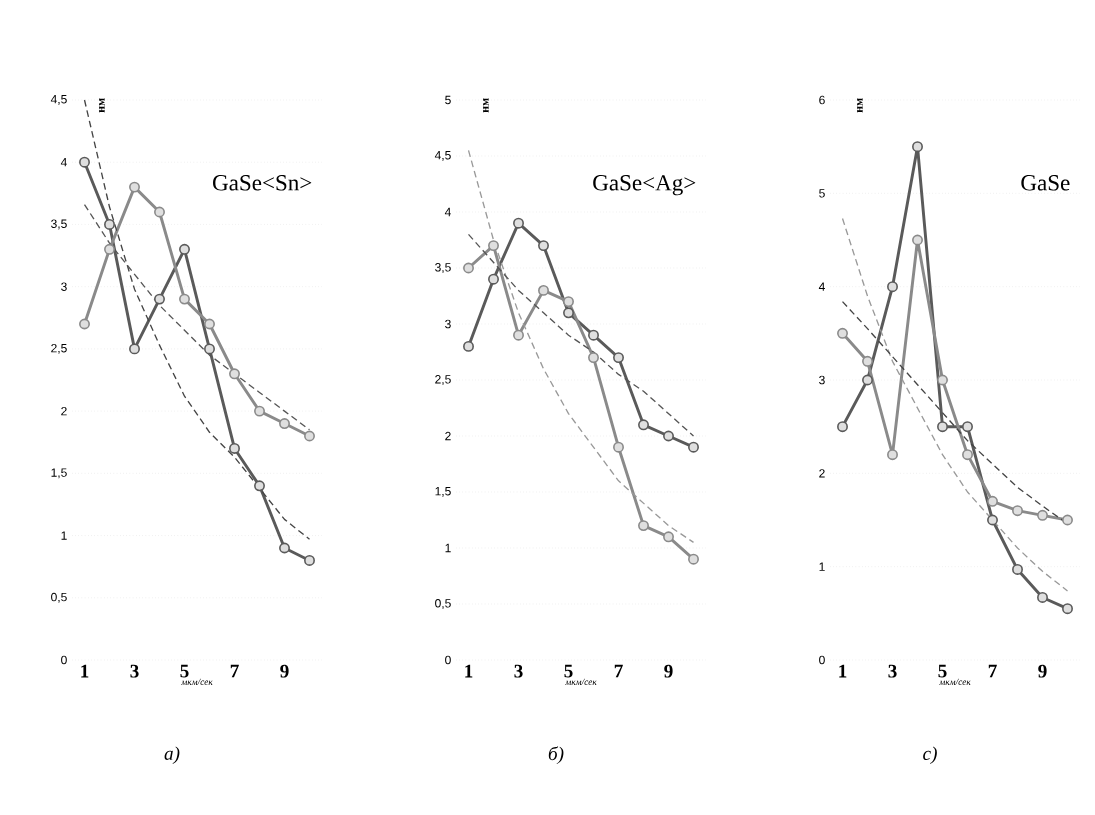 Image resolution: width=1095 pixels, height=815 pixels. What do you see at coordinates (644, 185) in the screenshot?
I see `text: GaSe<Ag>` at bounding box center [644, 185].